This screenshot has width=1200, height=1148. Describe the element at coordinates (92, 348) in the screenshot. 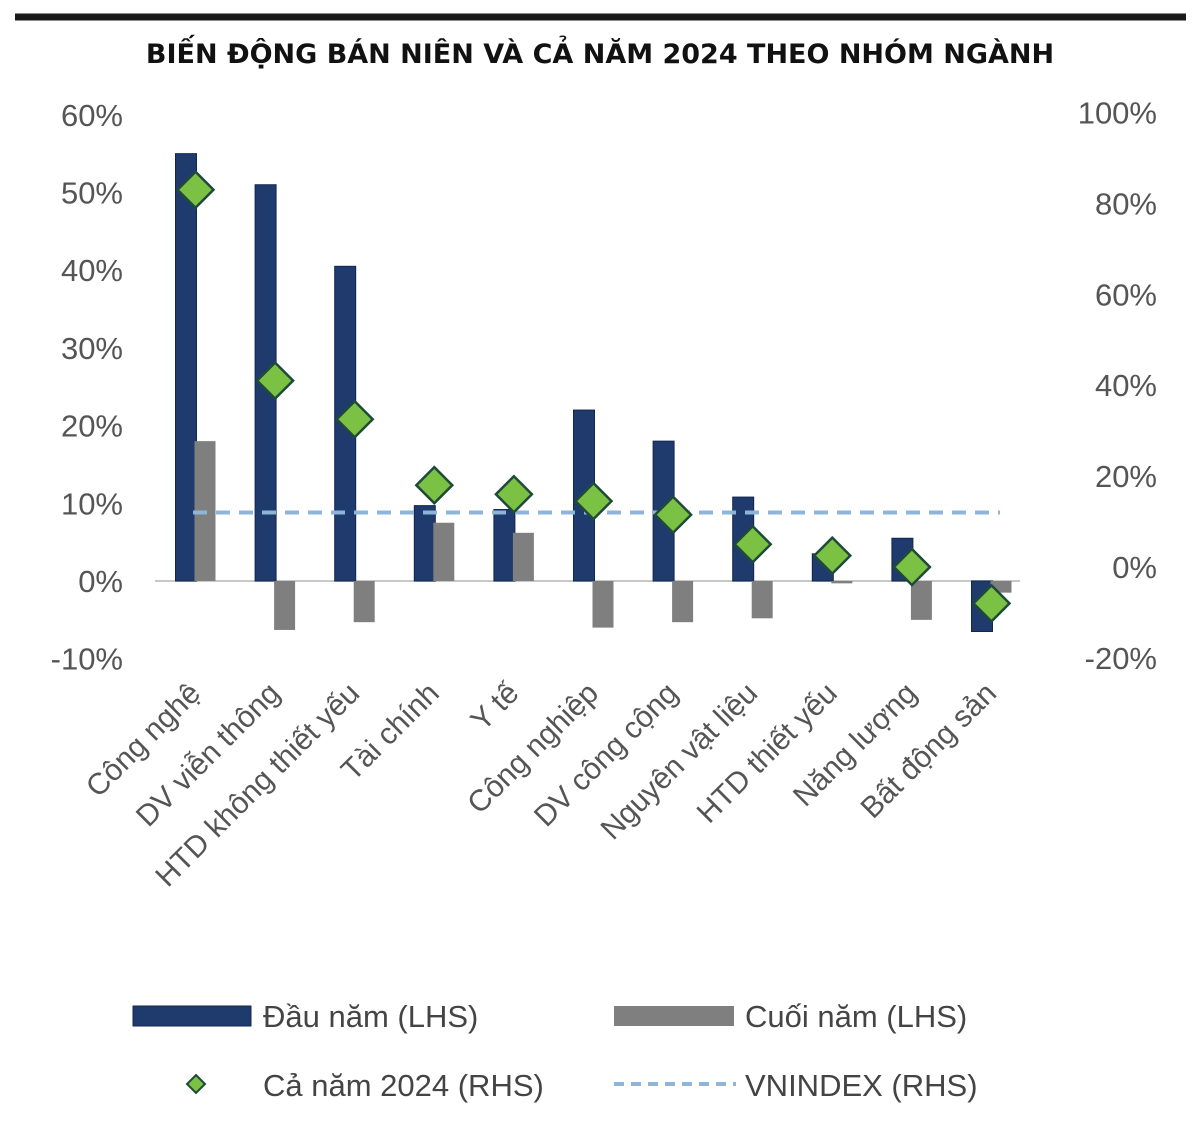

I see `left-tick-label: 30%` at that location.